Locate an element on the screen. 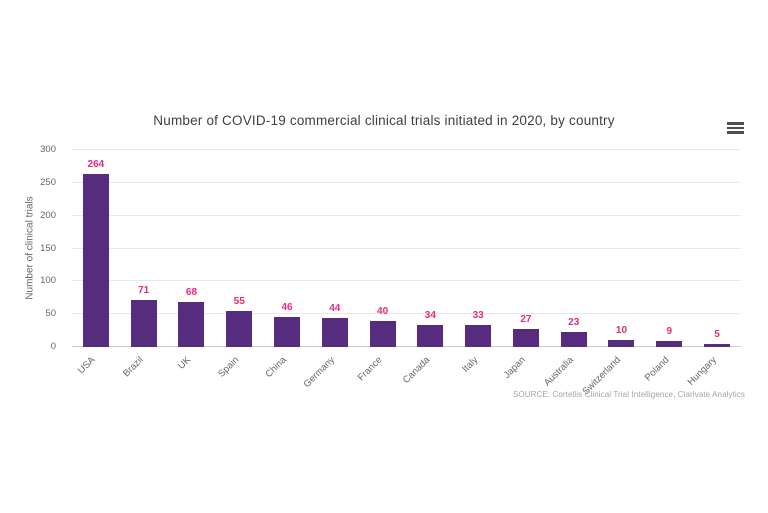 The image size is (768, 513). bar-spain is located at coordinates (239, 328).